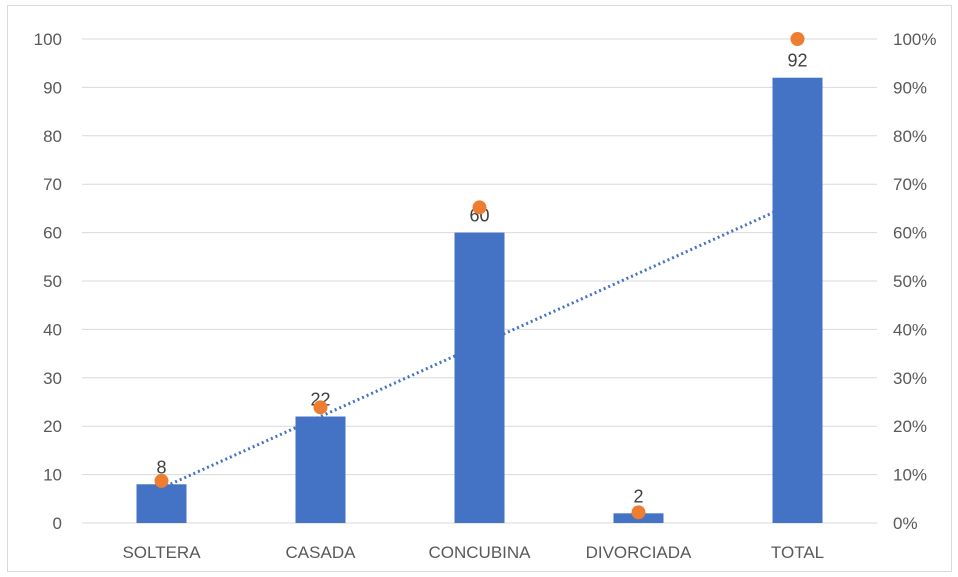  Describe the element at coordinates (905, 523) in the screenshot. I see `right-axis-tick-label: 0%` at that location.